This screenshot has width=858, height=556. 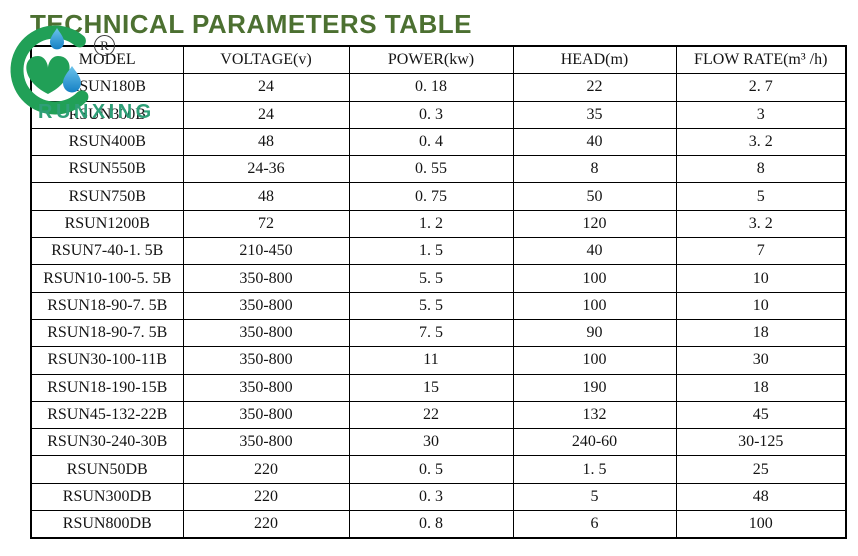 What do you see at coordinates (107, 387) in the screenshot?
I see `cell-model: RSUN18-190-15B` at bounding box center [107, 387].